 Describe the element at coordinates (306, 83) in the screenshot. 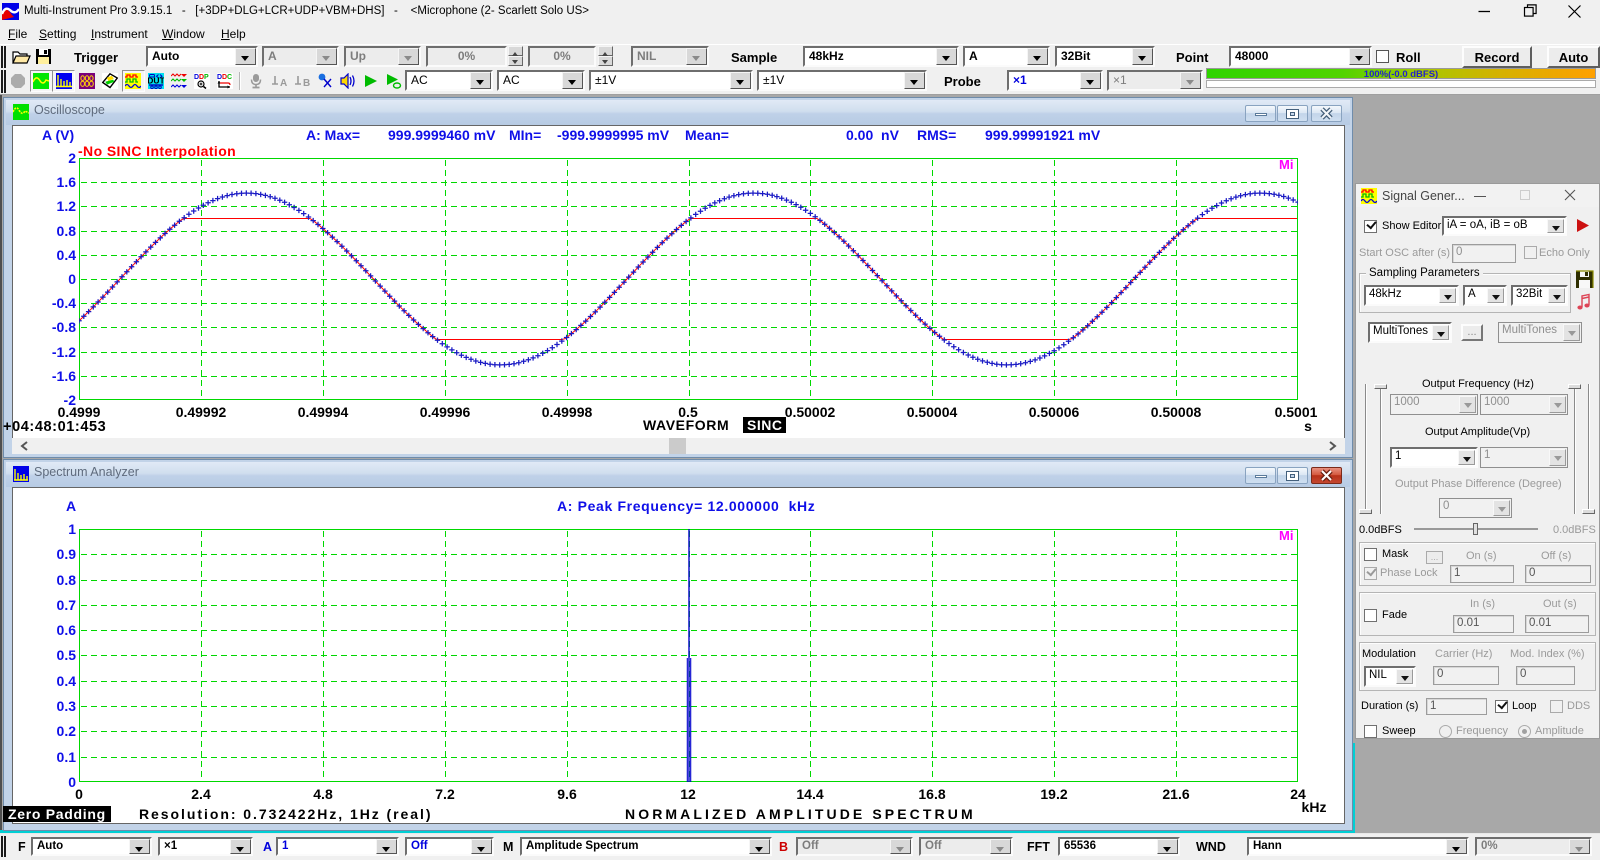

I see `svg-text: B` at that location.